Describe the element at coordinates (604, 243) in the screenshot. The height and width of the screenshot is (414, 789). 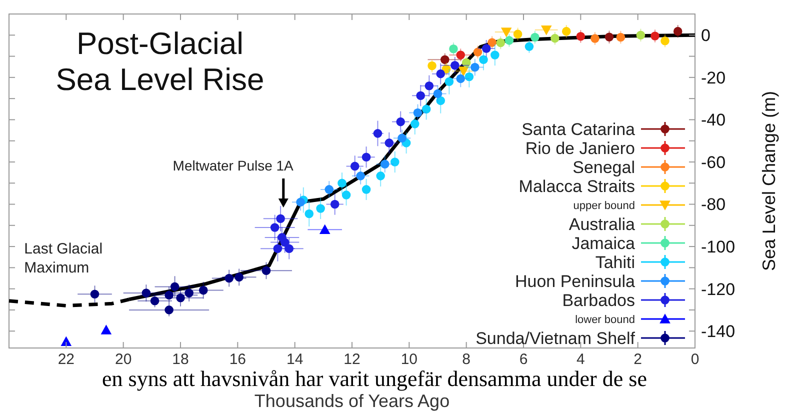
I see `legend-label: Jamaica` at that location.